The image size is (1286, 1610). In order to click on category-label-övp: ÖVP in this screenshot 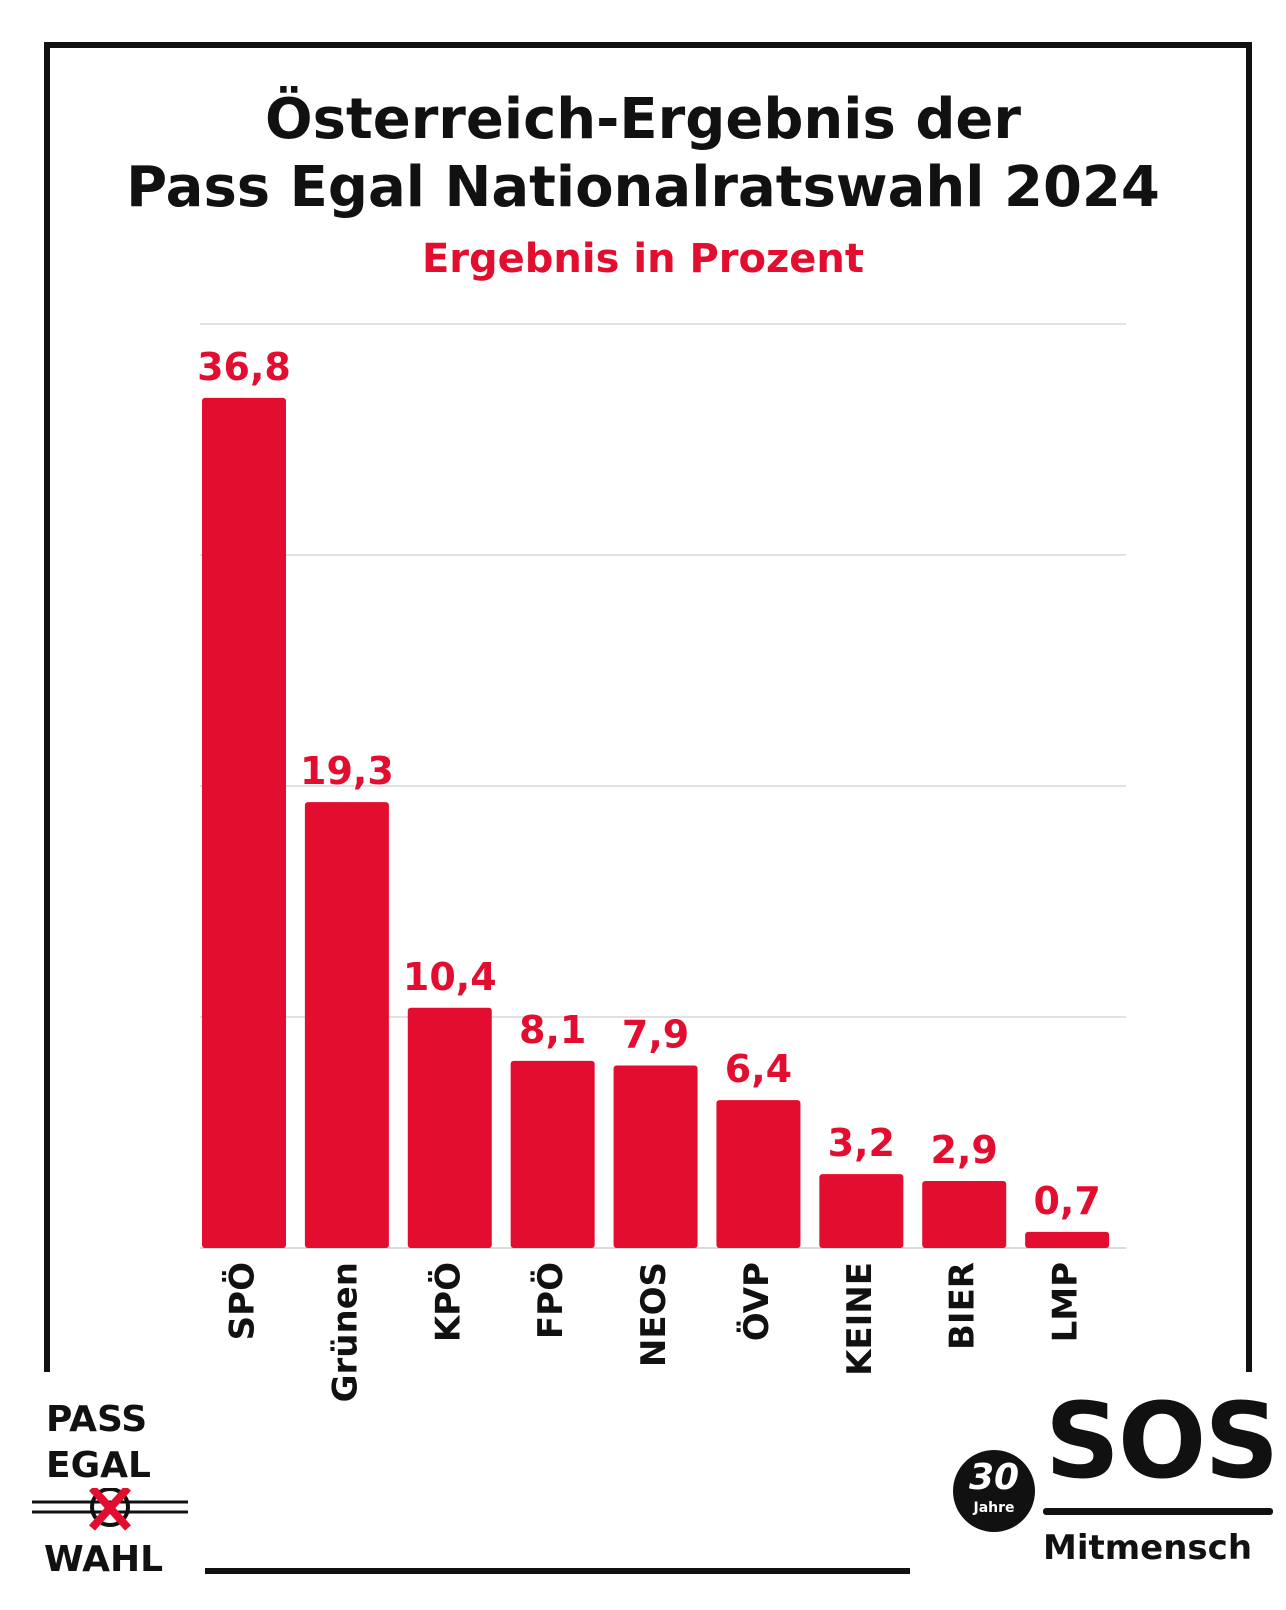, I will do `click(756, 1301)`.